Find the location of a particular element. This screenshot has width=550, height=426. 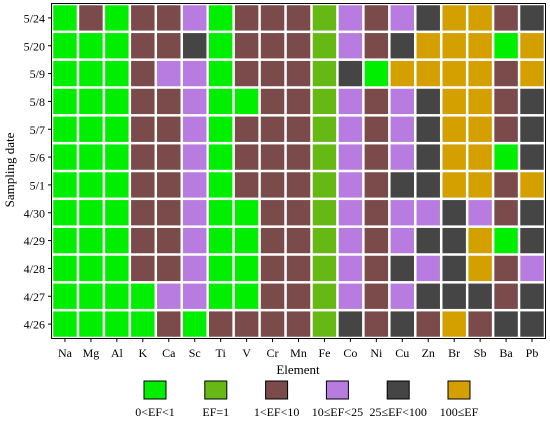

legend: 0<EF<1 EF=1 1<EF<10 10≤EF<25 25≤EF<100 100≤EF is located at coordinates (307, 399).